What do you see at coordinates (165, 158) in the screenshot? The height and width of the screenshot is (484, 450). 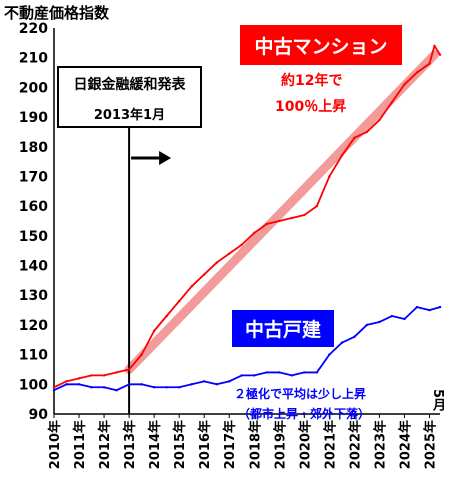 I see `boj-arrow-head` at bounding box center [165, 158].